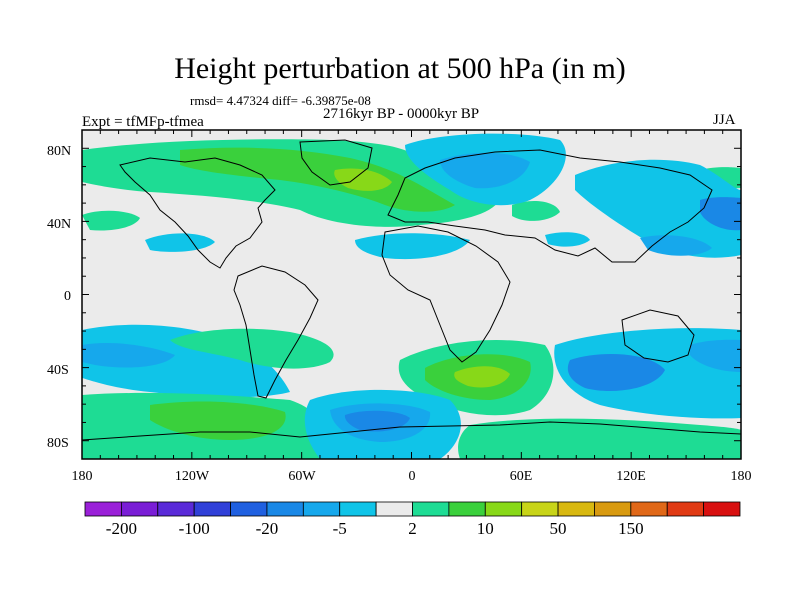 This screenshot has height=600, width=800. What do you see at coordinates (340, 528) in the screenshot?
I see `colorbar-label: -5` at bounding box center [340, 528].